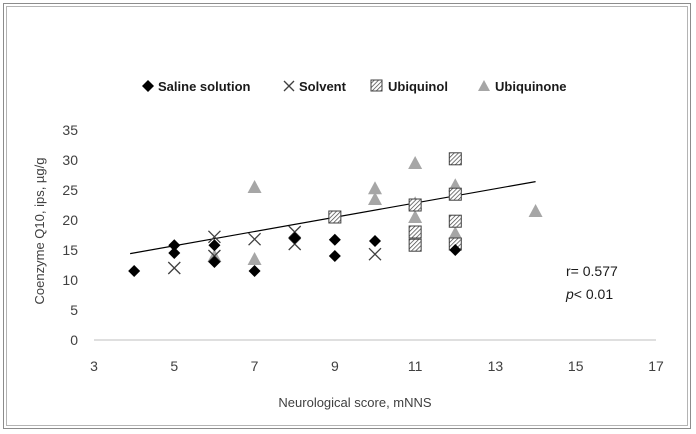  Describe the element at coordinates (74, 310) in the screenshot. I see `y-tick-label: 5` at that location.